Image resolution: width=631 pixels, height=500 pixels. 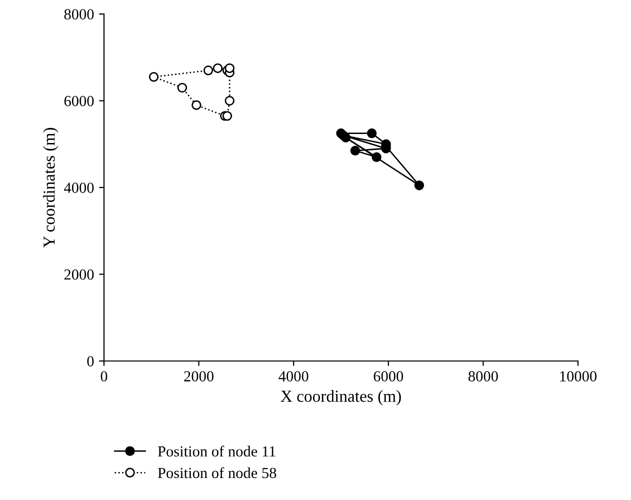 I want to click on y-tick-label: 0, so click(x=90, y=361).